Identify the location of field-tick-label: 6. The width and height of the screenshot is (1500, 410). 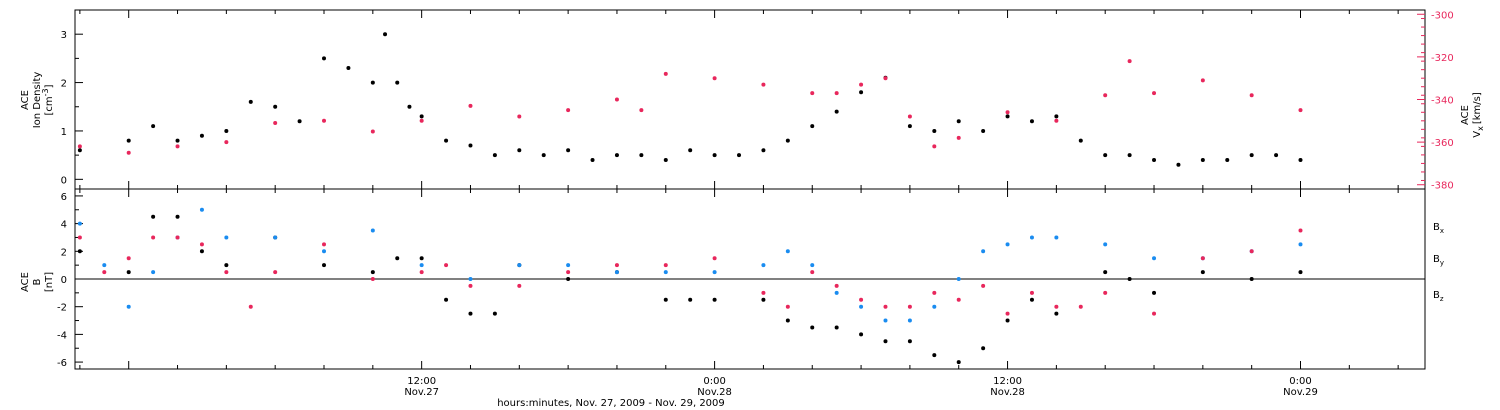
(64, 197).